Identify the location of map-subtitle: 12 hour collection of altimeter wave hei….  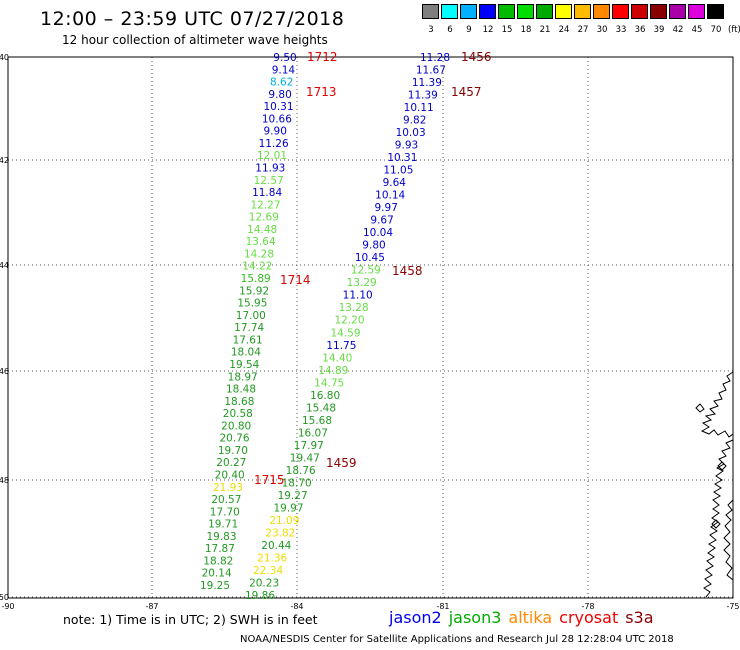
(195, 40).